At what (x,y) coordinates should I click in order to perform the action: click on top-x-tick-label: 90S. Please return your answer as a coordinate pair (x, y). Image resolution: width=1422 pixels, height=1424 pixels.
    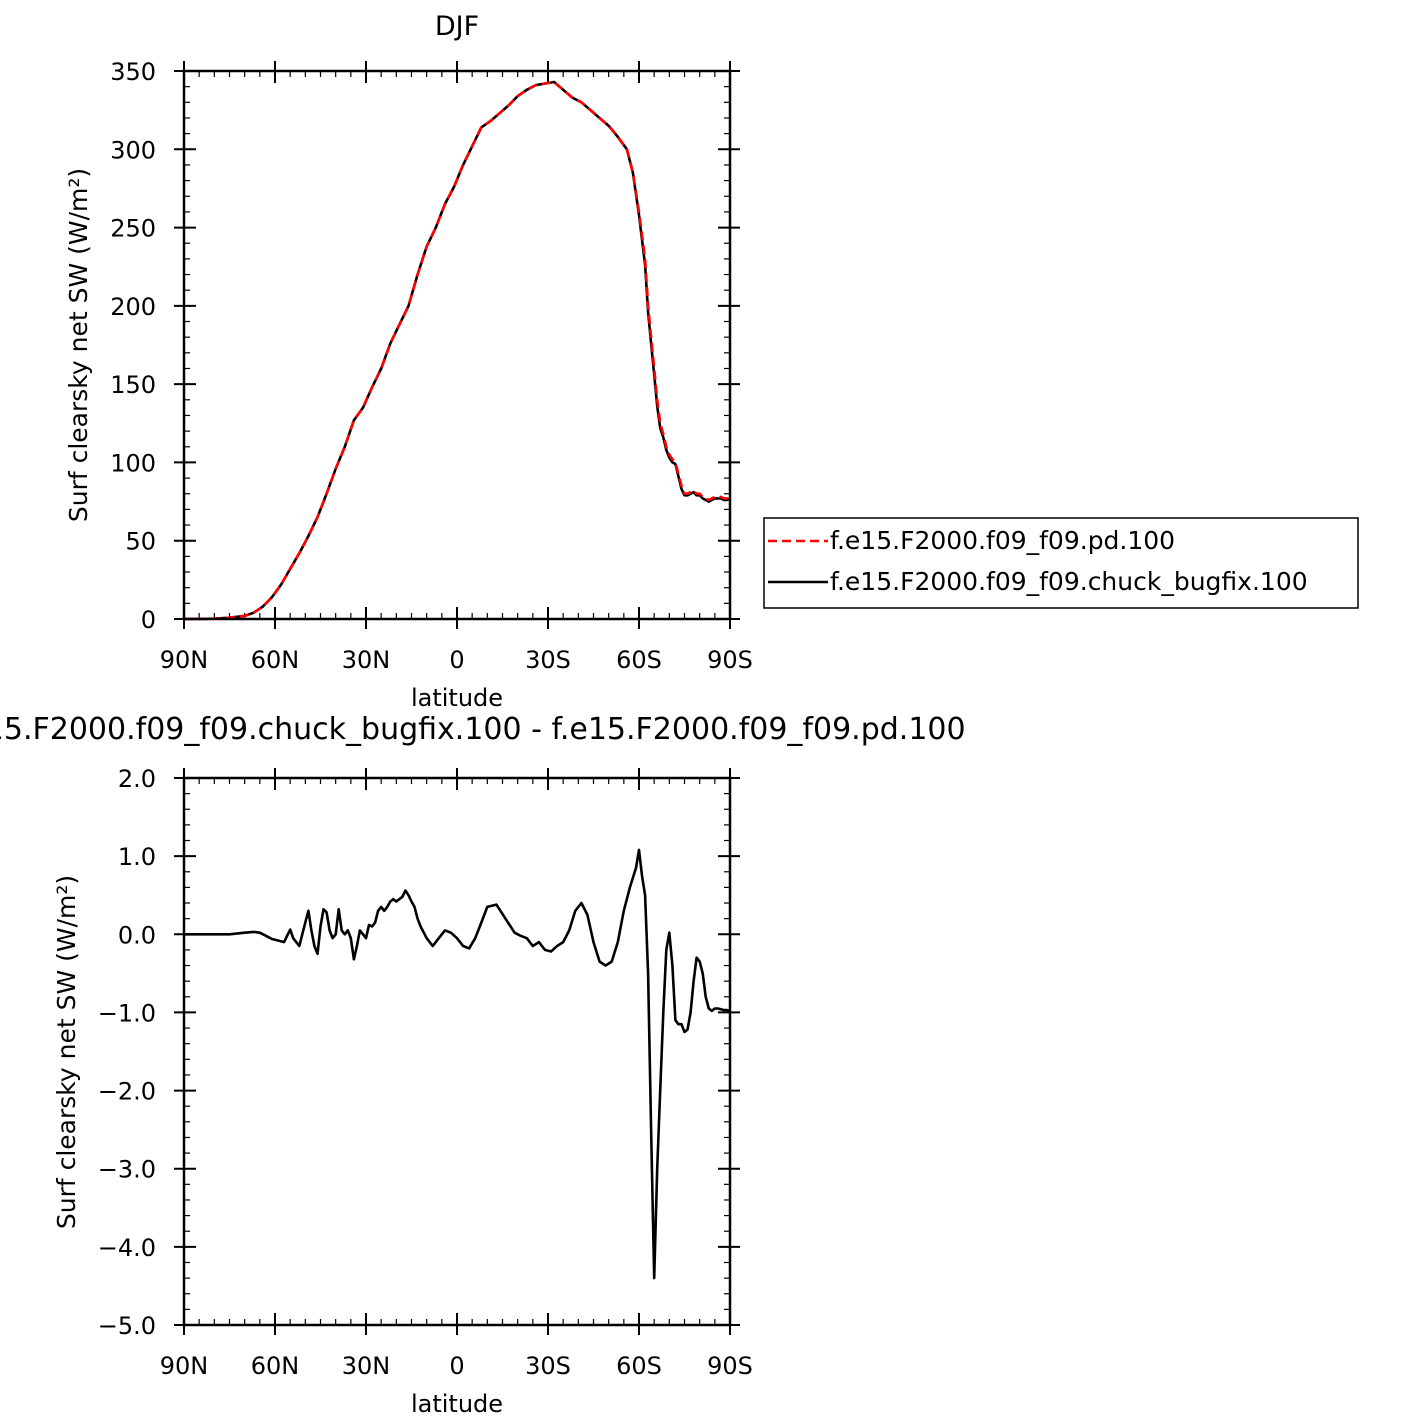
    Looking at the image, I should click on (730, 660).